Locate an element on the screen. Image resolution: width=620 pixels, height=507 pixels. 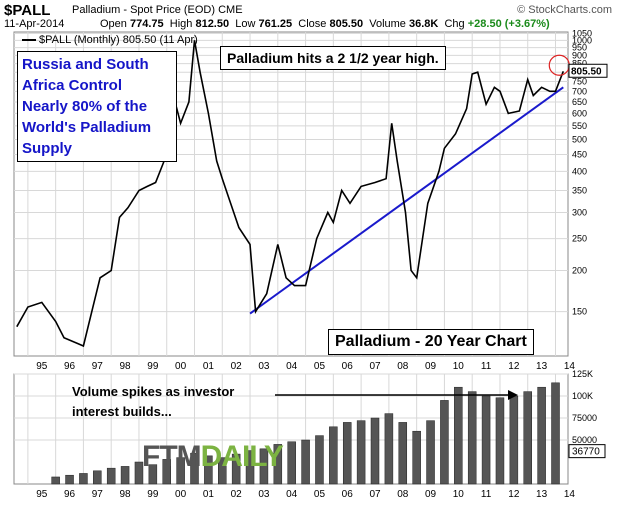
price-y-tick-label: 1050 is located at coordinates (582, 33).